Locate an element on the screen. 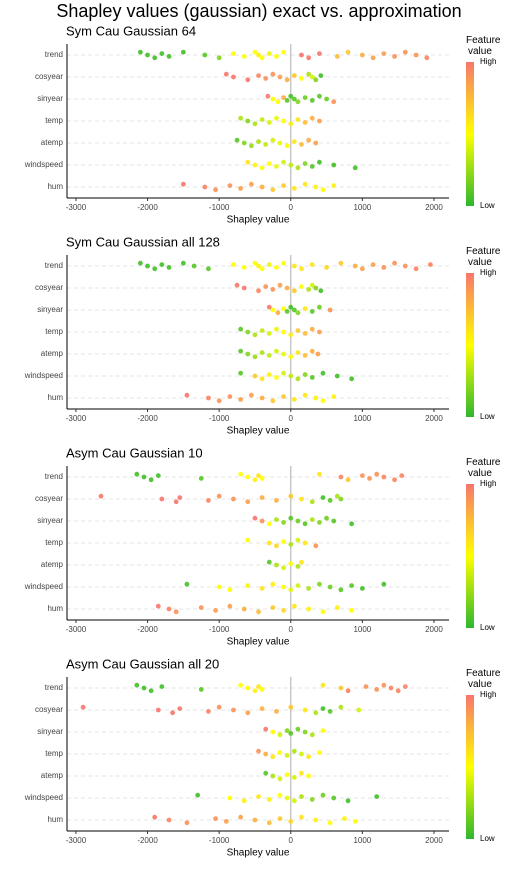 The height and width of the screenshot is (869, 518). x-tick-label: -2000 is located at coordinates (147, 207).